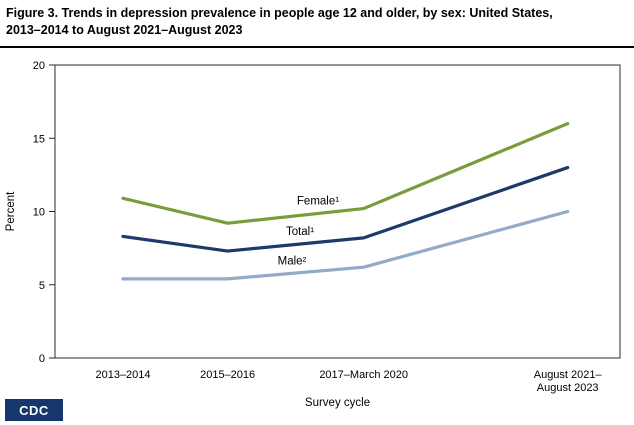  What do you see at coordinates (300, 232) in the screenshot?
I see `series-label-total: Total¹` at bounding box center [300, 232].